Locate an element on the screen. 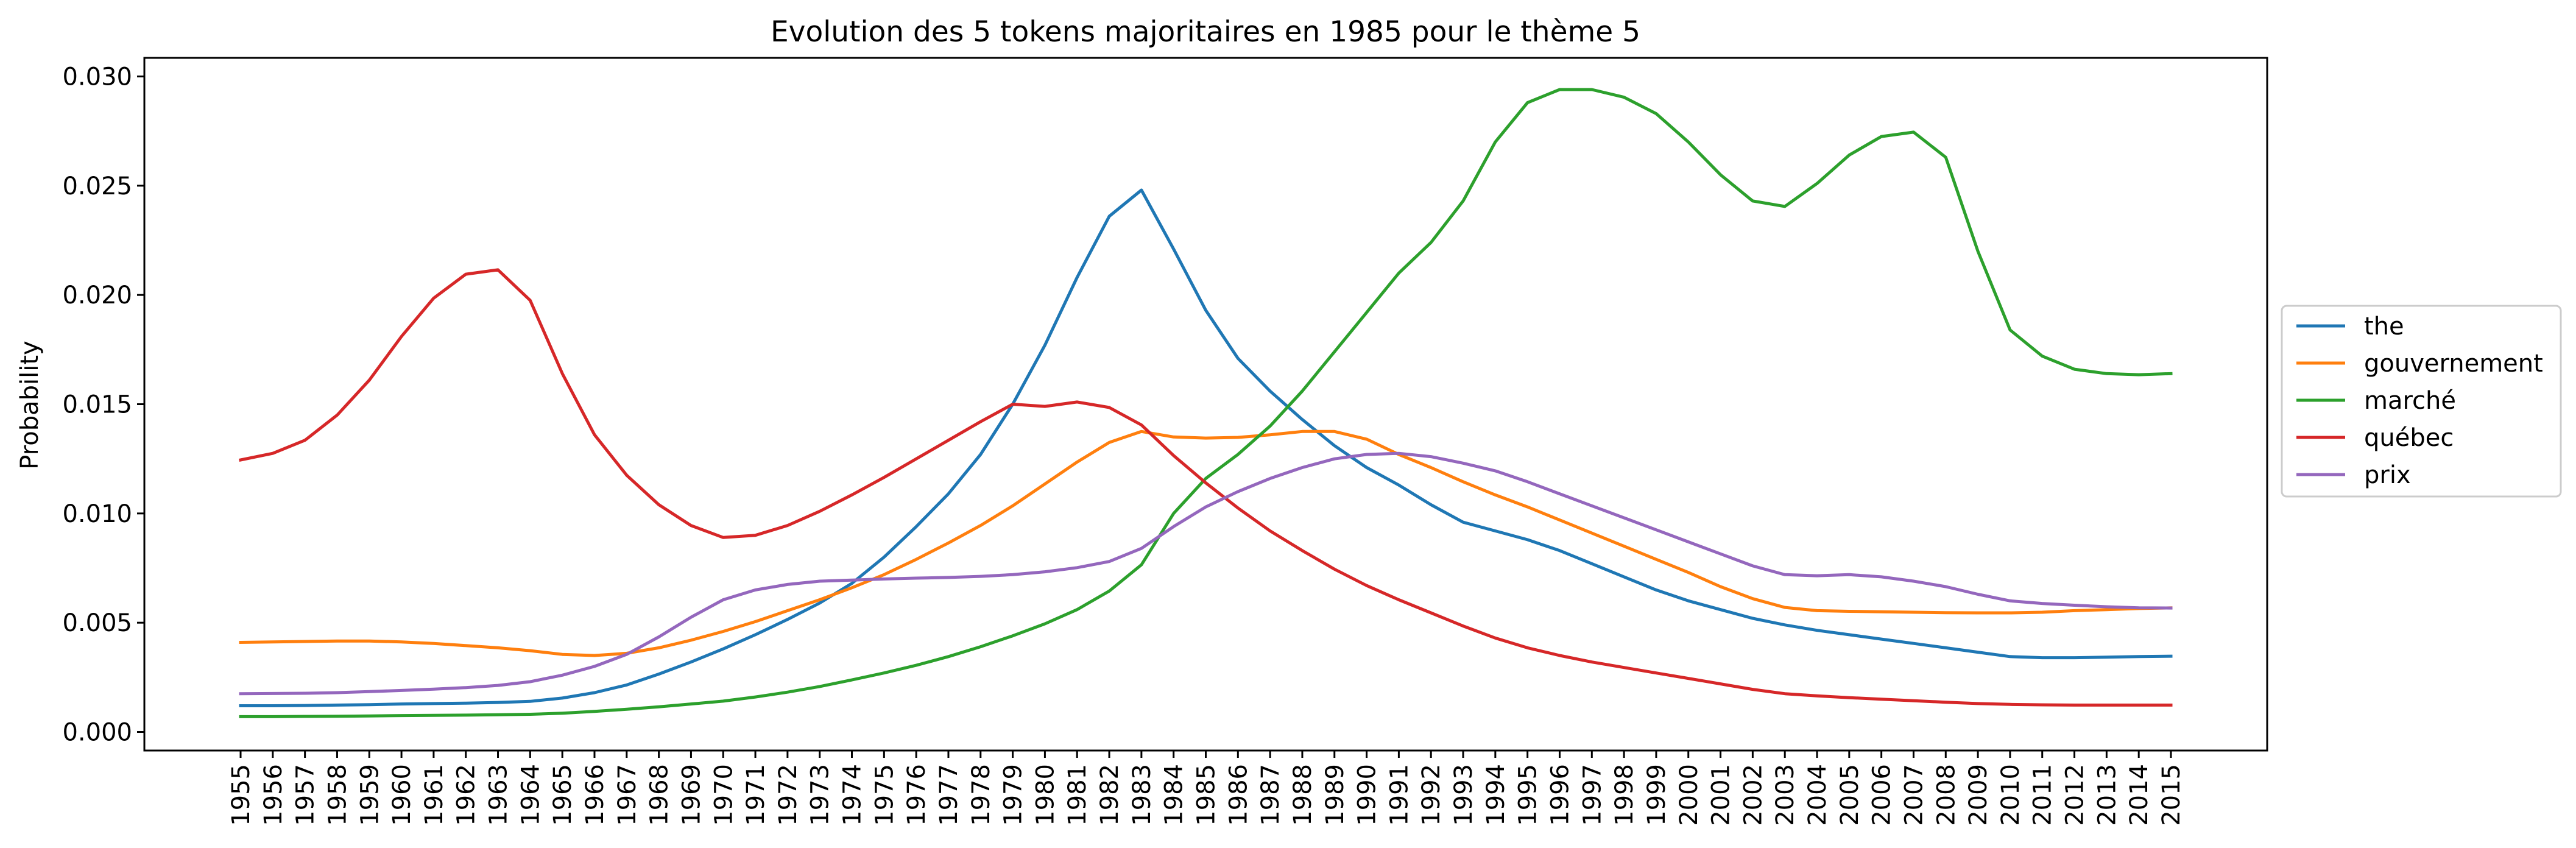 This screenshot has height=848, width=2576. legend-label: gouvernement is located at coordinates (2453, 364).